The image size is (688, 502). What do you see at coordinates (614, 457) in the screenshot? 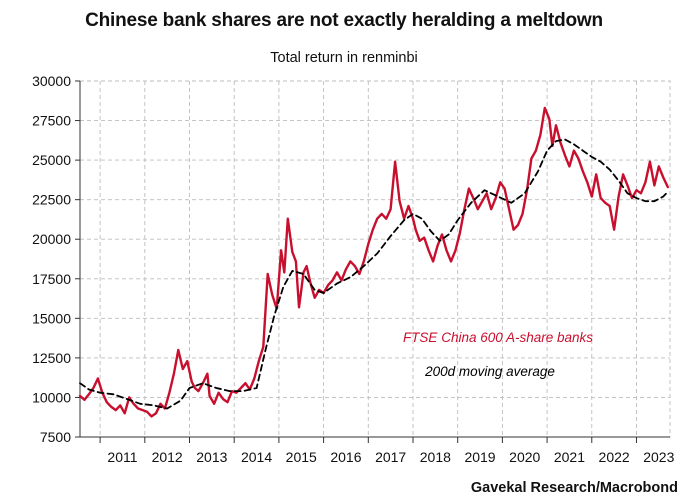
I see `x-tick-label: 2022` at bounding box center [614, 457].